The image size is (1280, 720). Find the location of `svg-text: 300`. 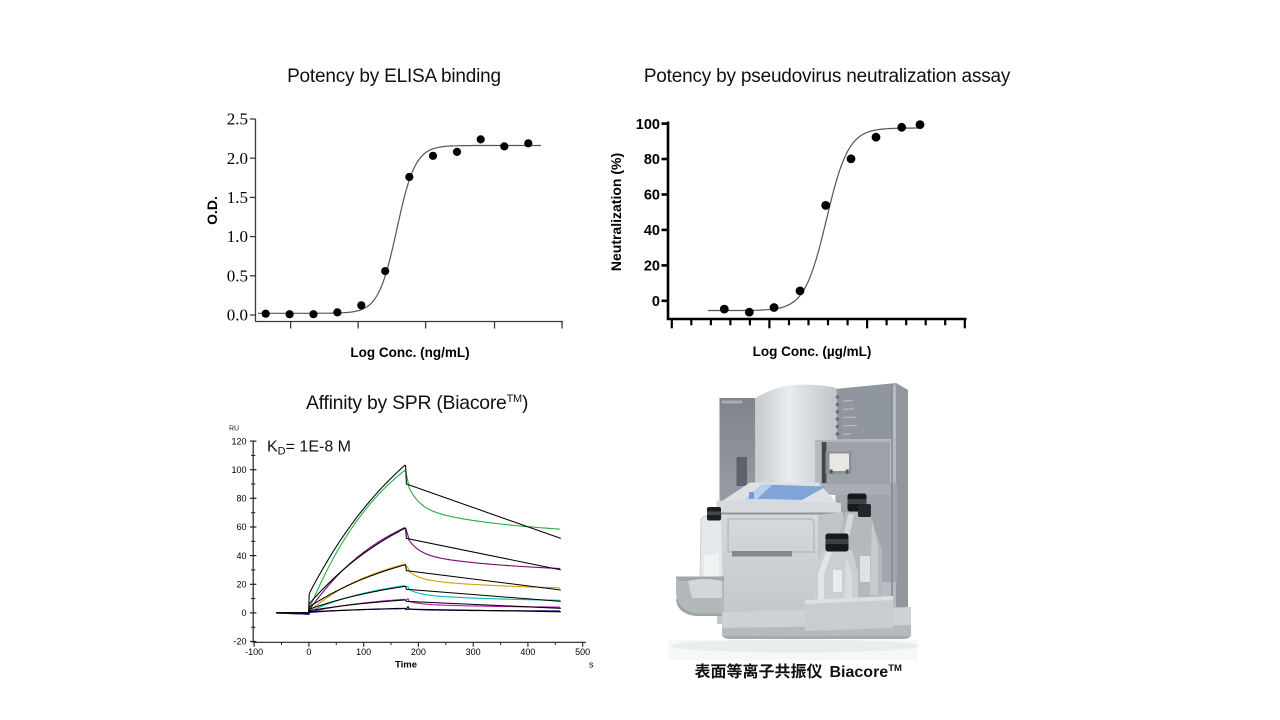

svg-text: 300 is located at coordinates (473, 652).